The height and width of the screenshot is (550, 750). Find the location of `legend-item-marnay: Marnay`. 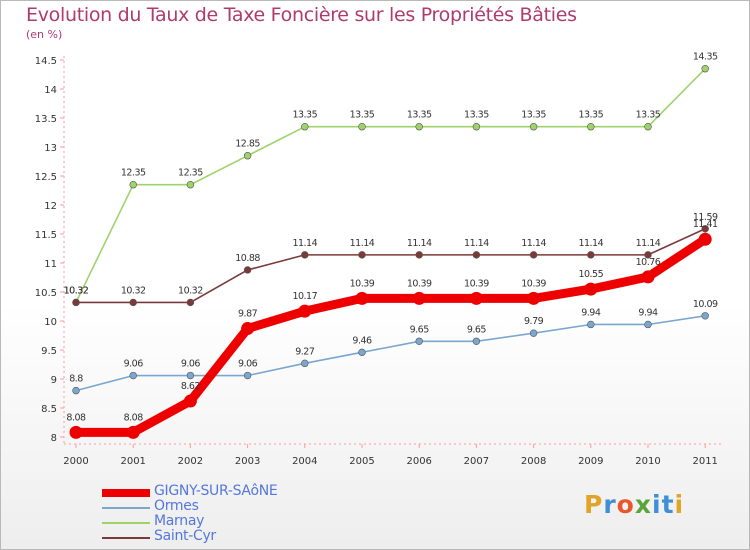

legend-item-marnay: Marnay is located at coordinates (232, 521).